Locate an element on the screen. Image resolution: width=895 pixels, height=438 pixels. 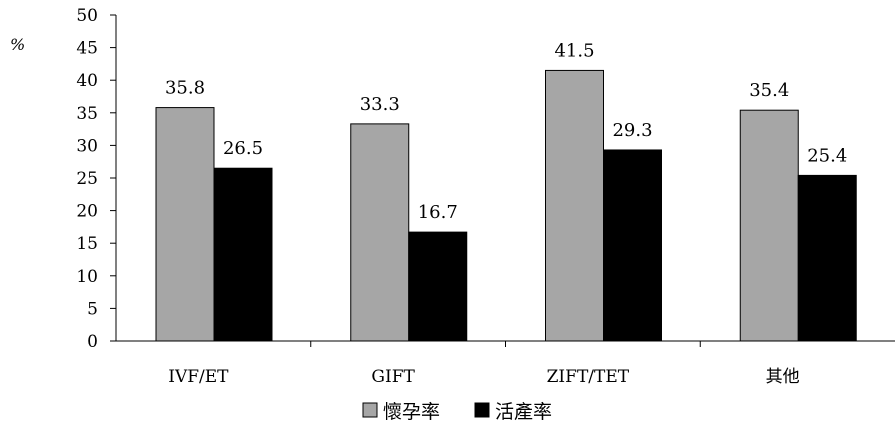
y-tick-label: 20 is located at coordinates (87, 212).